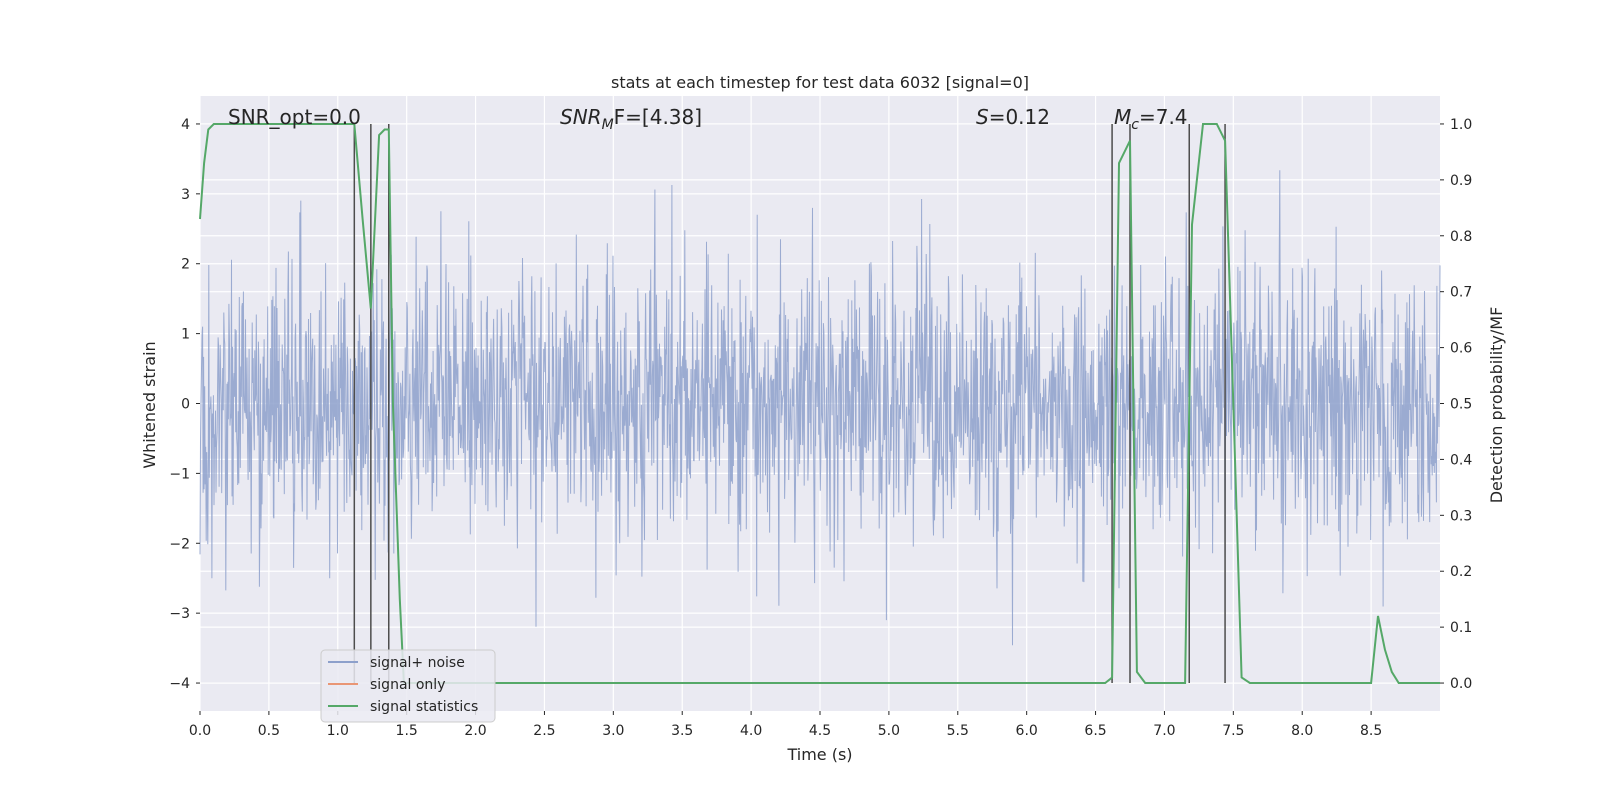  What do you see at coordinates (682, 731) in the screenshot?
I see `x-tick-label-7: 3.5` at bounding box center [682, 731].